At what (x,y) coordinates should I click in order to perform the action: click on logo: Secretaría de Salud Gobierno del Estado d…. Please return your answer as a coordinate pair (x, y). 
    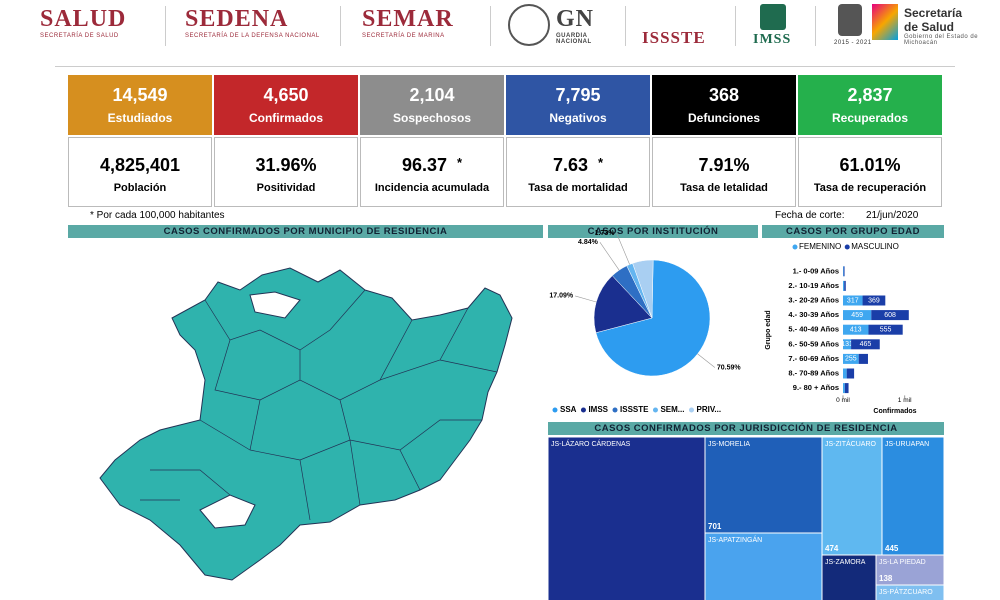
    Looking at the image, I should click on (949, 26).